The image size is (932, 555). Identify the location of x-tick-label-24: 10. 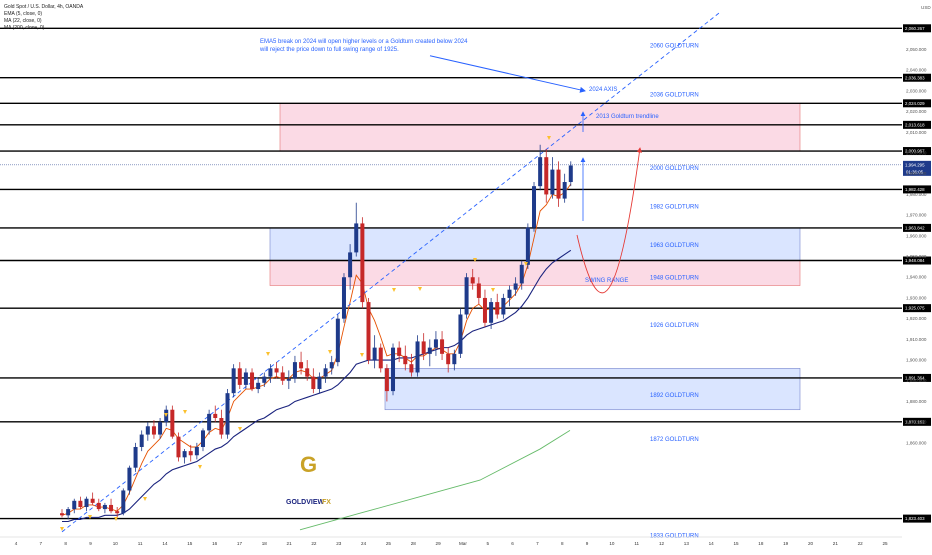
(612, 543).